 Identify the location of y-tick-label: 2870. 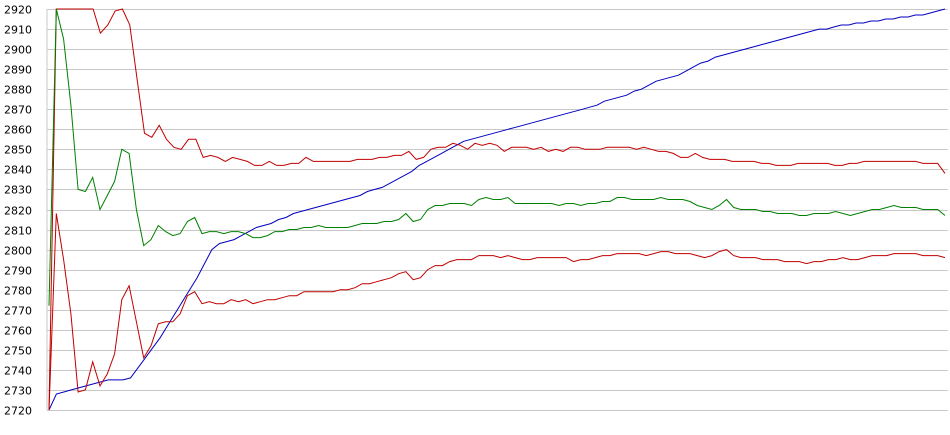
(18, 110).